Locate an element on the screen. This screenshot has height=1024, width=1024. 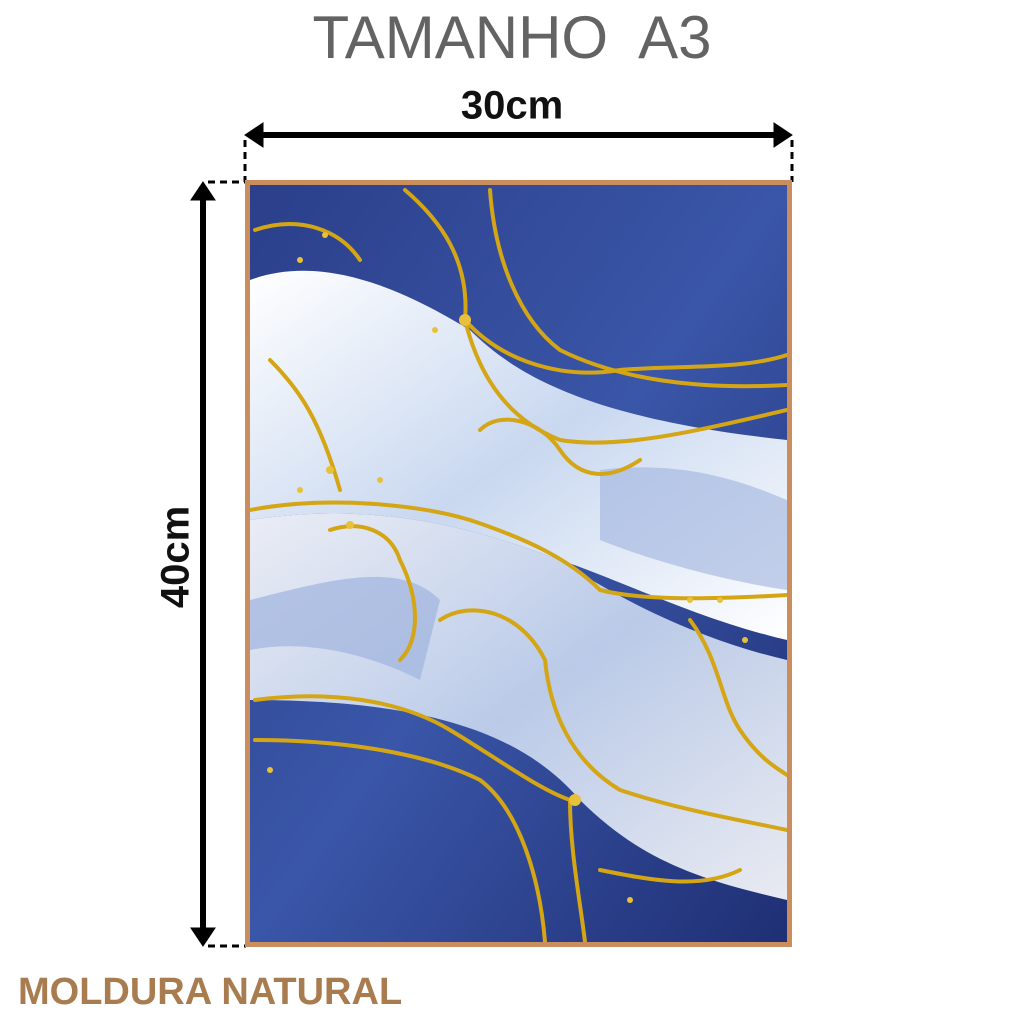
width-arrow is located at coordinates (518, 152).